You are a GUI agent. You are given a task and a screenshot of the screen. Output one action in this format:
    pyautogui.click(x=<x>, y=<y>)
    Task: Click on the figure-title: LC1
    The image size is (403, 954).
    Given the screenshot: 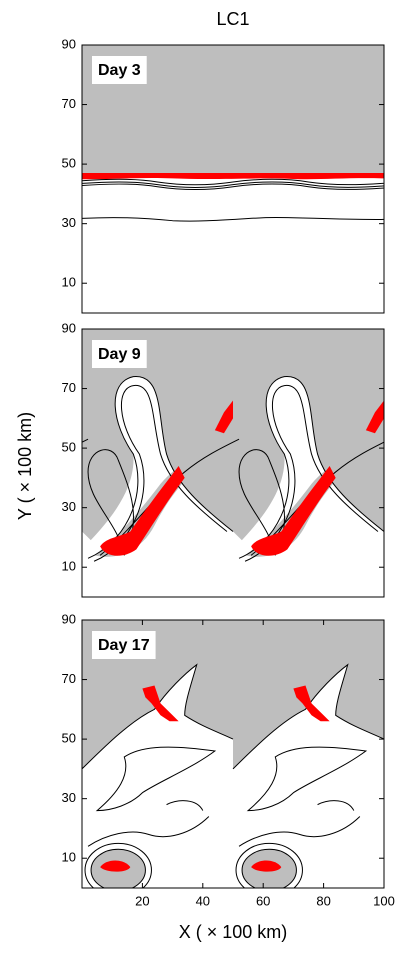 What is the action you would take?
    pyautogui.click(x=232, y=19)
    